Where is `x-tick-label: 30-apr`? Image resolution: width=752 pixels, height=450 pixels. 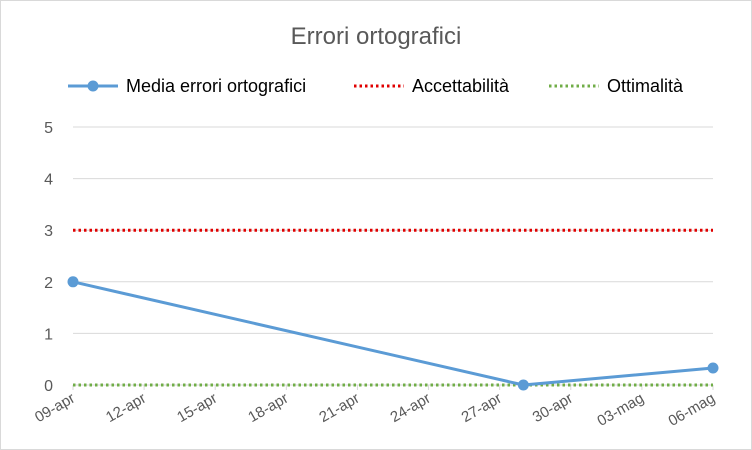 x-tick-label: 30-apr is located at coordinates (553, 408).